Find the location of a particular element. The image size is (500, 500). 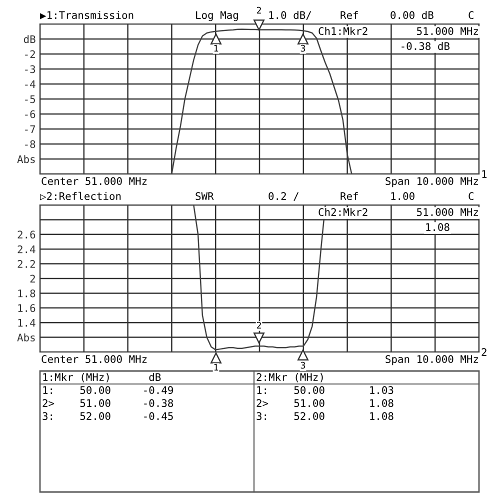

y-tick-label: -6 is located at coordinates (30, 114).